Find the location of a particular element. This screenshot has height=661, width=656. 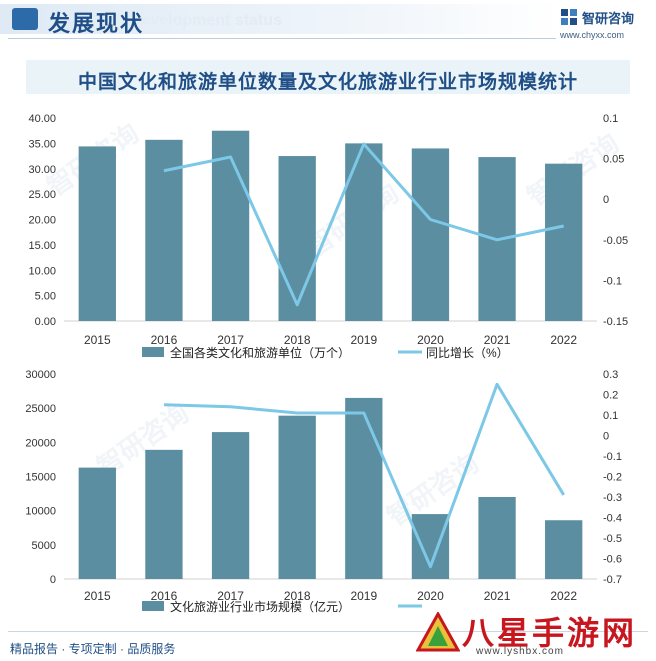

site-url: www.lyshbx.com is located at coordinates (520, 651).